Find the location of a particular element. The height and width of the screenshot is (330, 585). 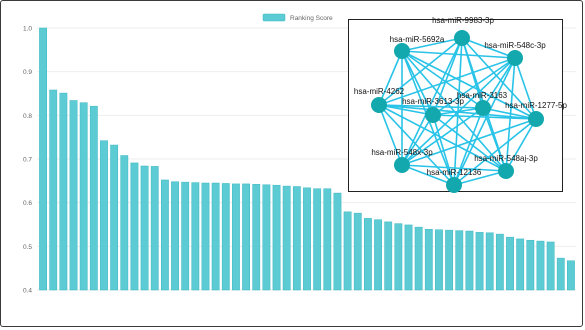

legend-label: Ranking Score is located at coordinates (311, 18).